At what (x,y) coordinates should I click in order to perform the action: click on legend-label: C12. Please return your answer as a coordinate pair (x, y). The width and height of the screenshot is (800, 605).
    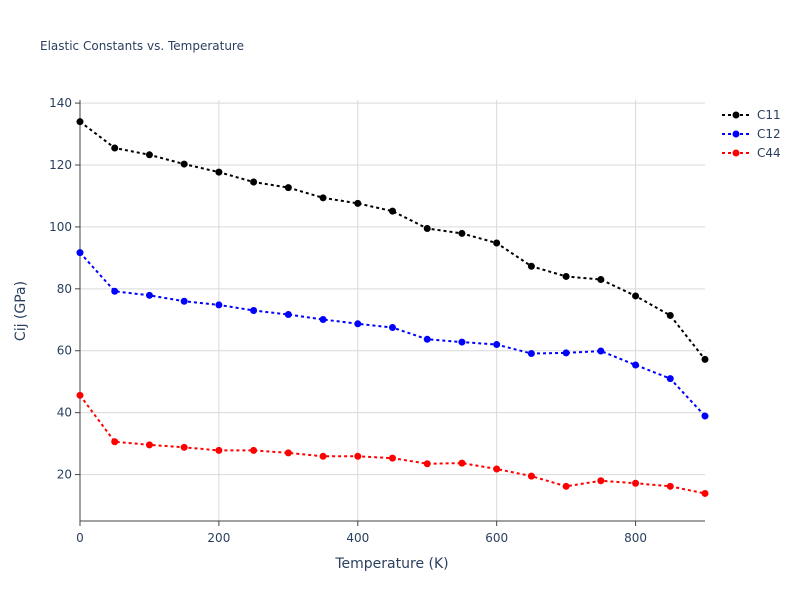
    Looking at the image, I should click on (769, 134).